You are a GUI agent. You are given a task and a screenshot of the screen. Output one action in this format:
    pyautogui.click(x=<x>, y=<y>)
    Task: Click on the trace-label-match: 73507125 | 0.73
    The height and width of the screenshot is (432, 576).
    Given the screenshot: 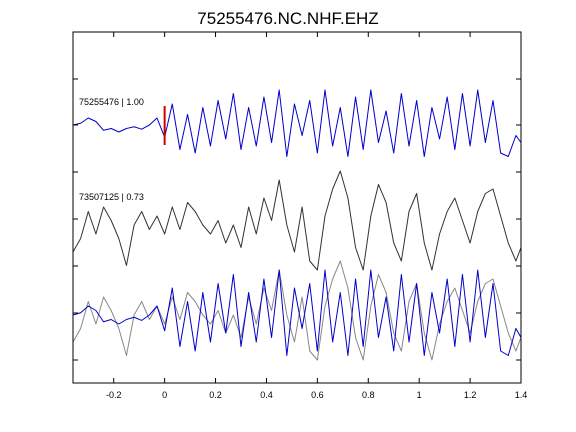 What is the action you would take?
    pyautogui.click(x=111, y=197)
    